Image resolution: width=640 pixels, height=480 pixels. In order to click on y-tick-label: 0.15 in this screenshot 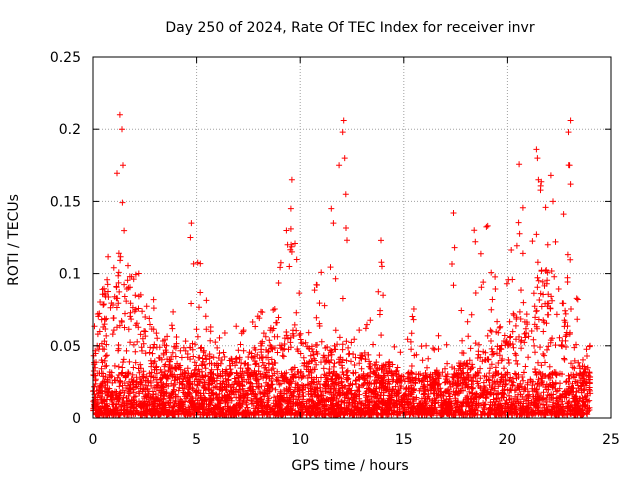, I will do `click(65, 202)`.